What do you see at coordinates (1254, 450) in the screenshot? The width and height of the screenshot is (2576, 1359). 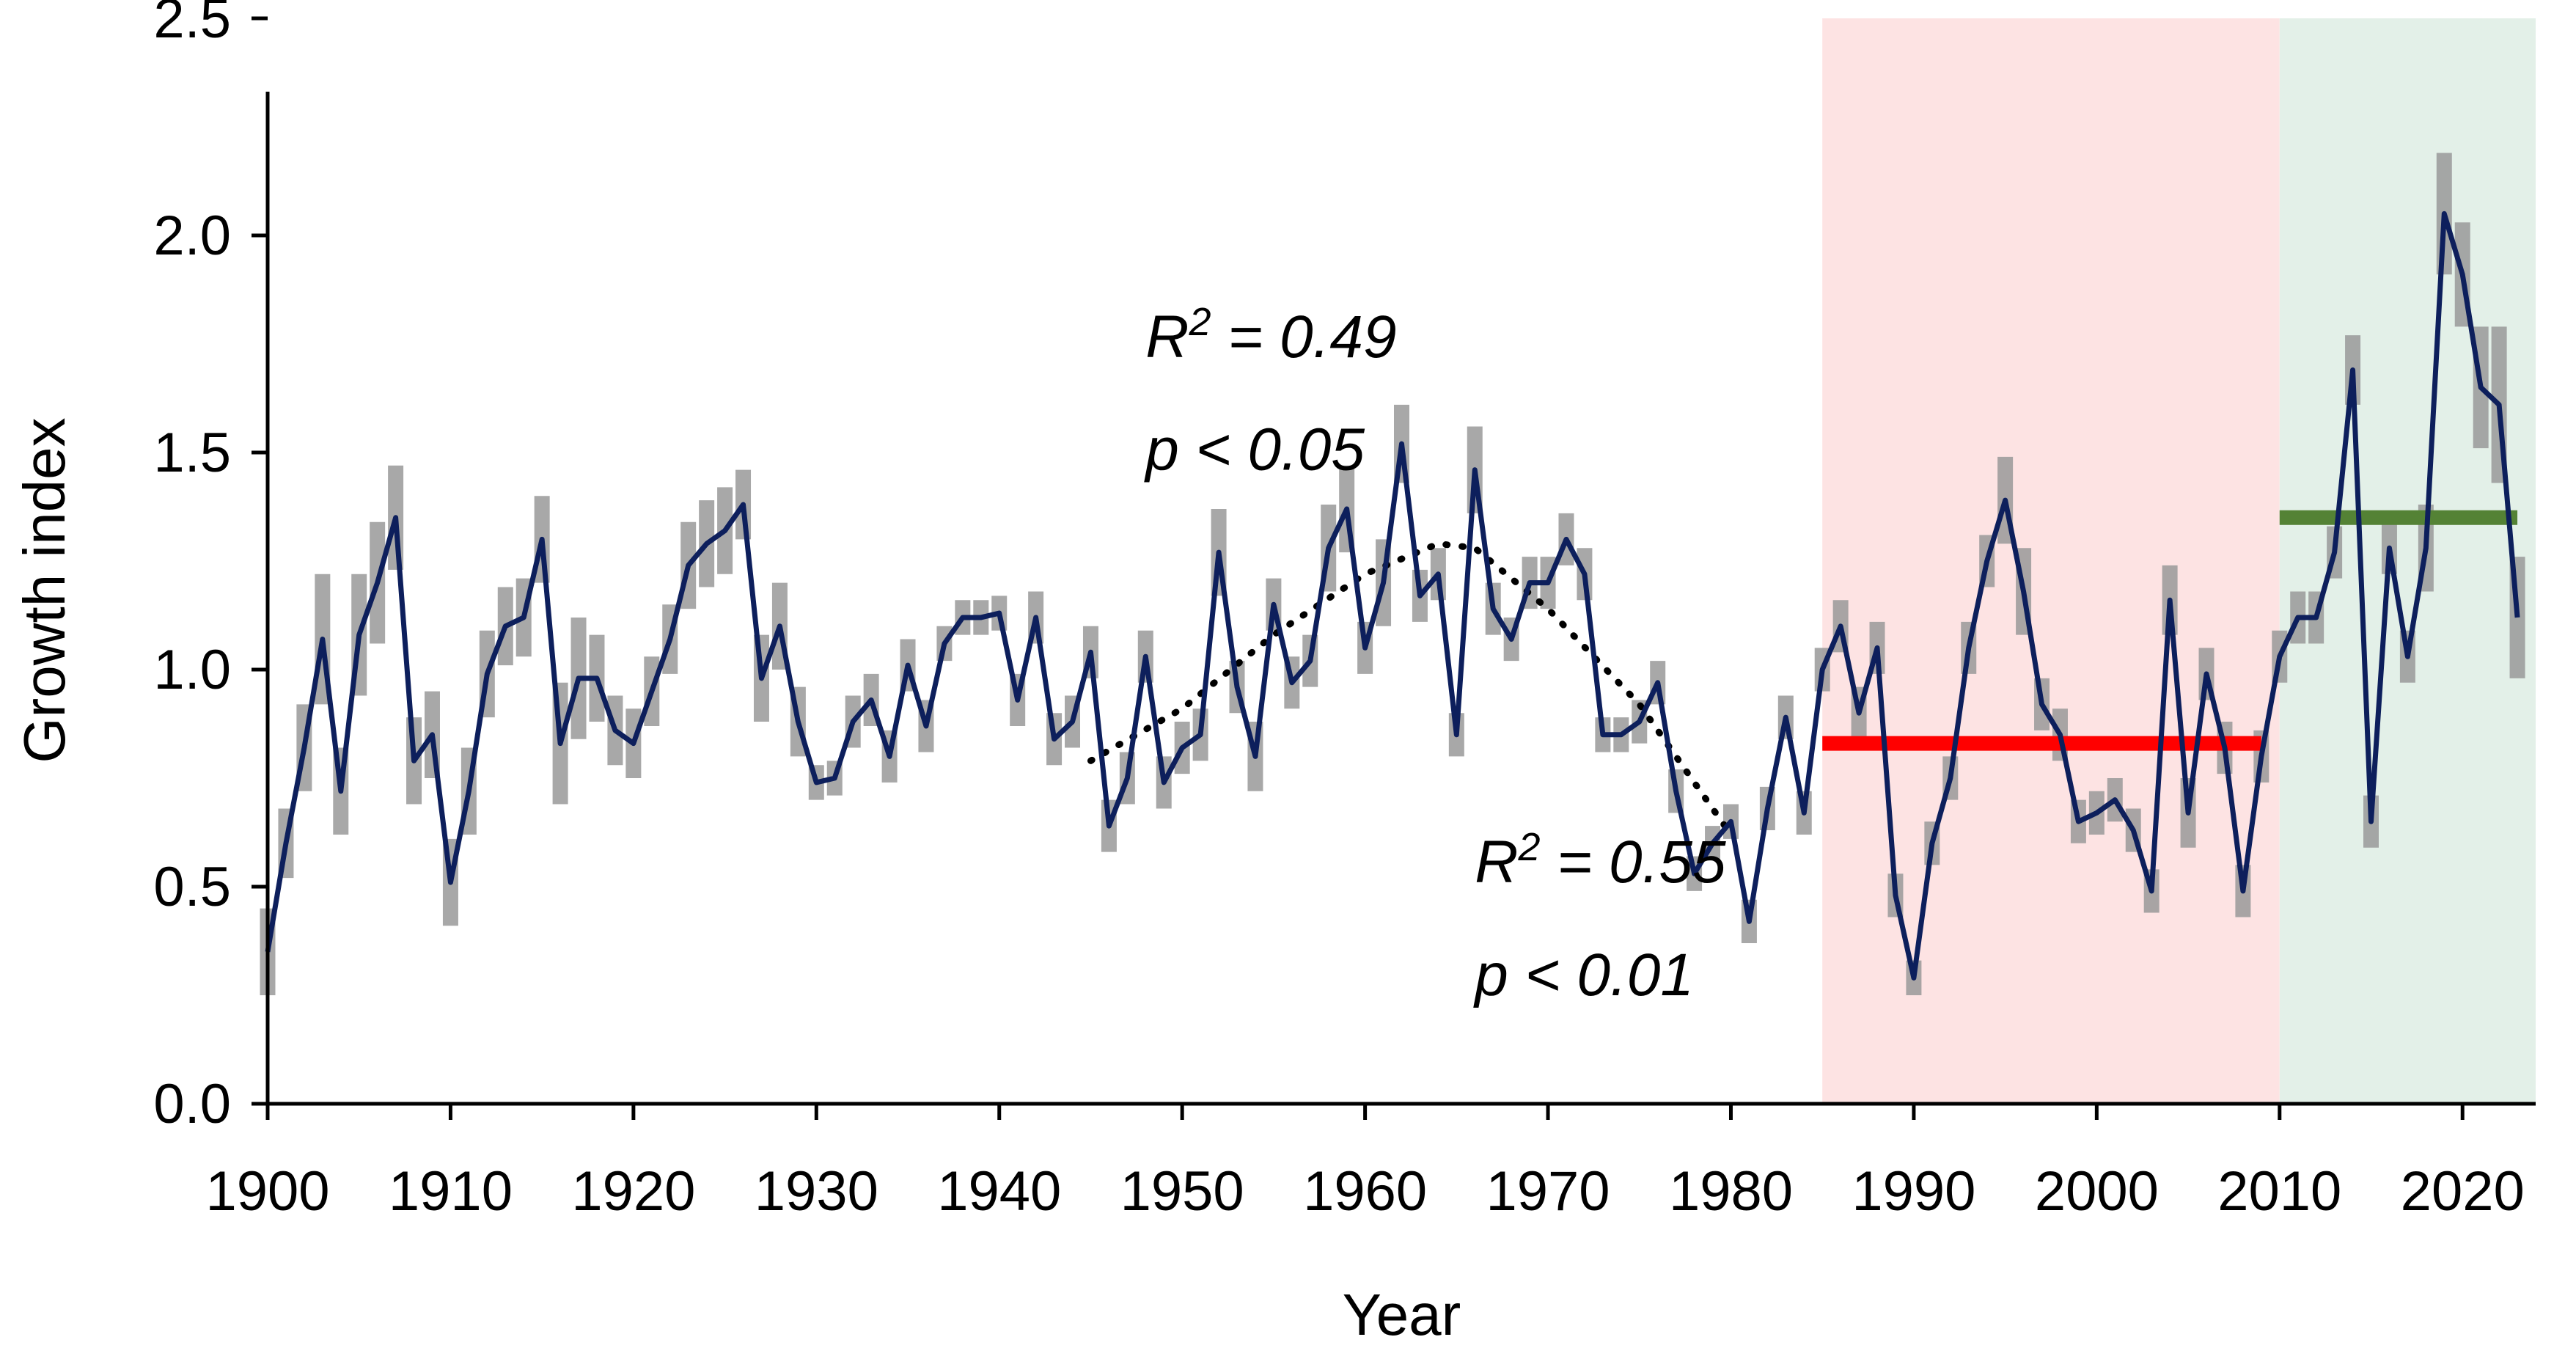 I see `annotation-p-first: p < 0.05` at bounding box center [1254, 450].